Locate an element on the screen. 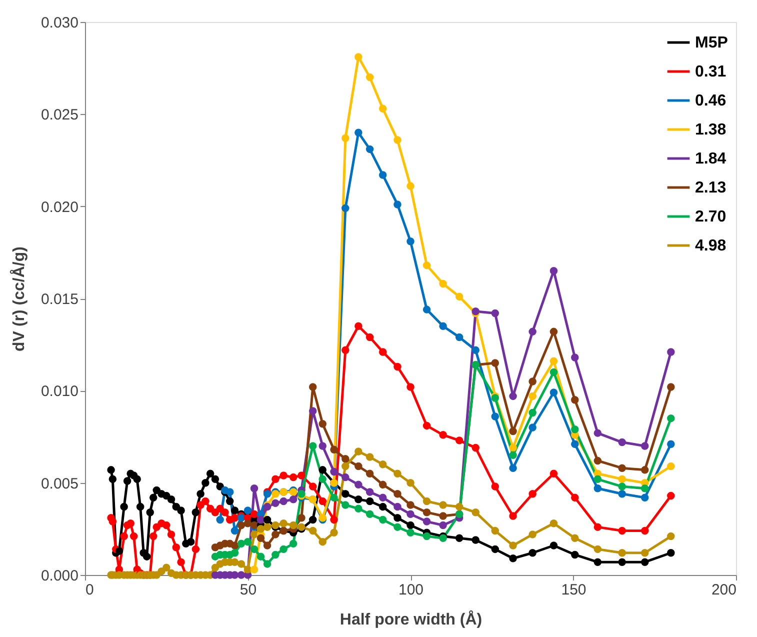 The height and width of the screenshot is (637, 757). y-axis-title: dV (r) (cc/Å/g) is located at coordinates (18, 299).